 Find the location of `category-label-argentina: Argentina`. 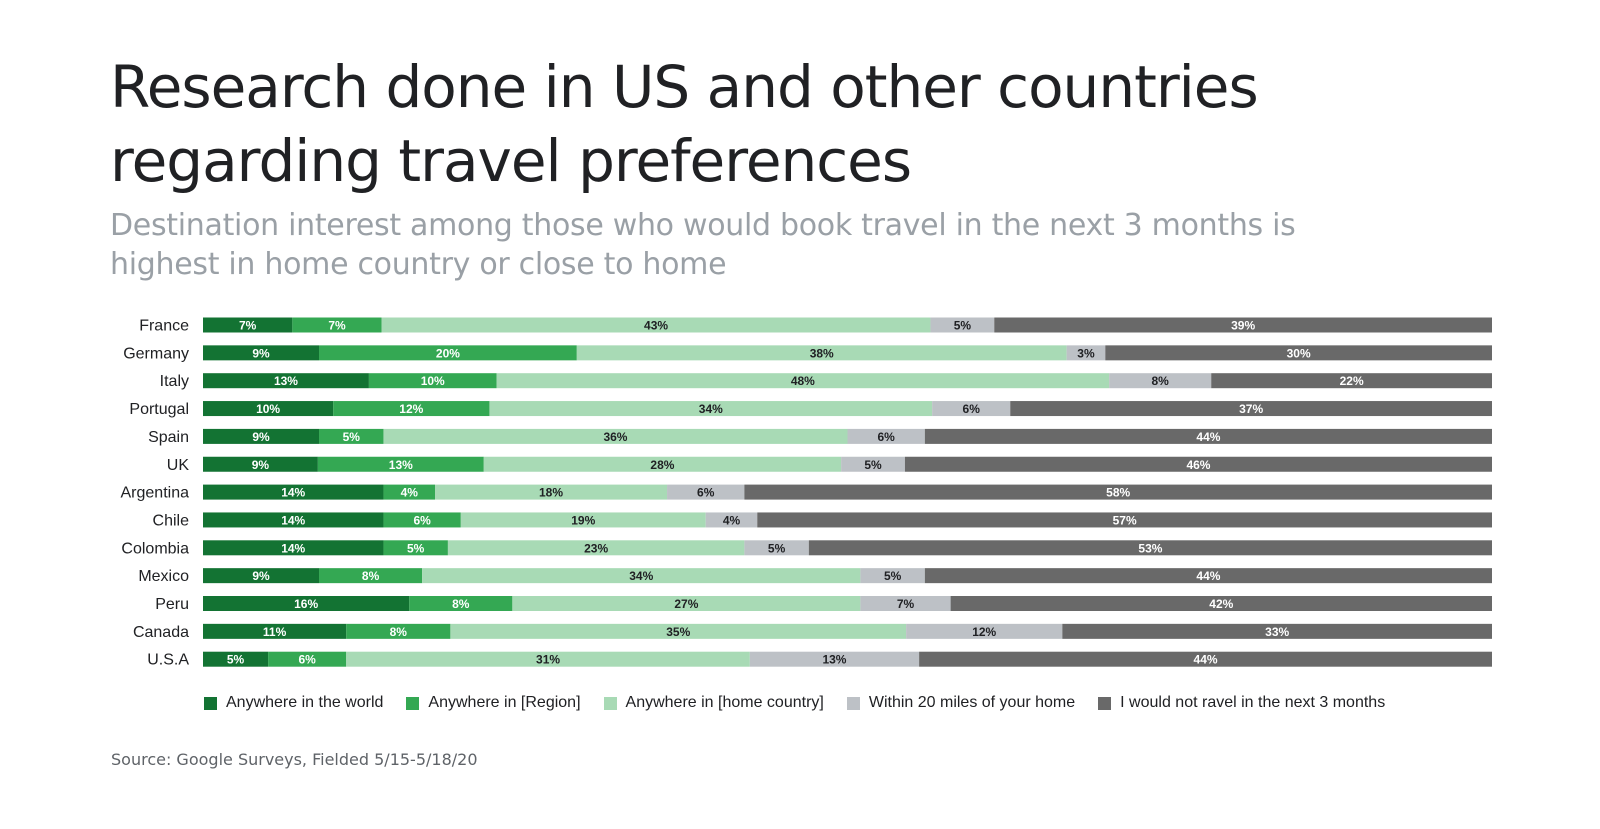

category-label-argentina: Argentina is located at coordinates (155, 493).